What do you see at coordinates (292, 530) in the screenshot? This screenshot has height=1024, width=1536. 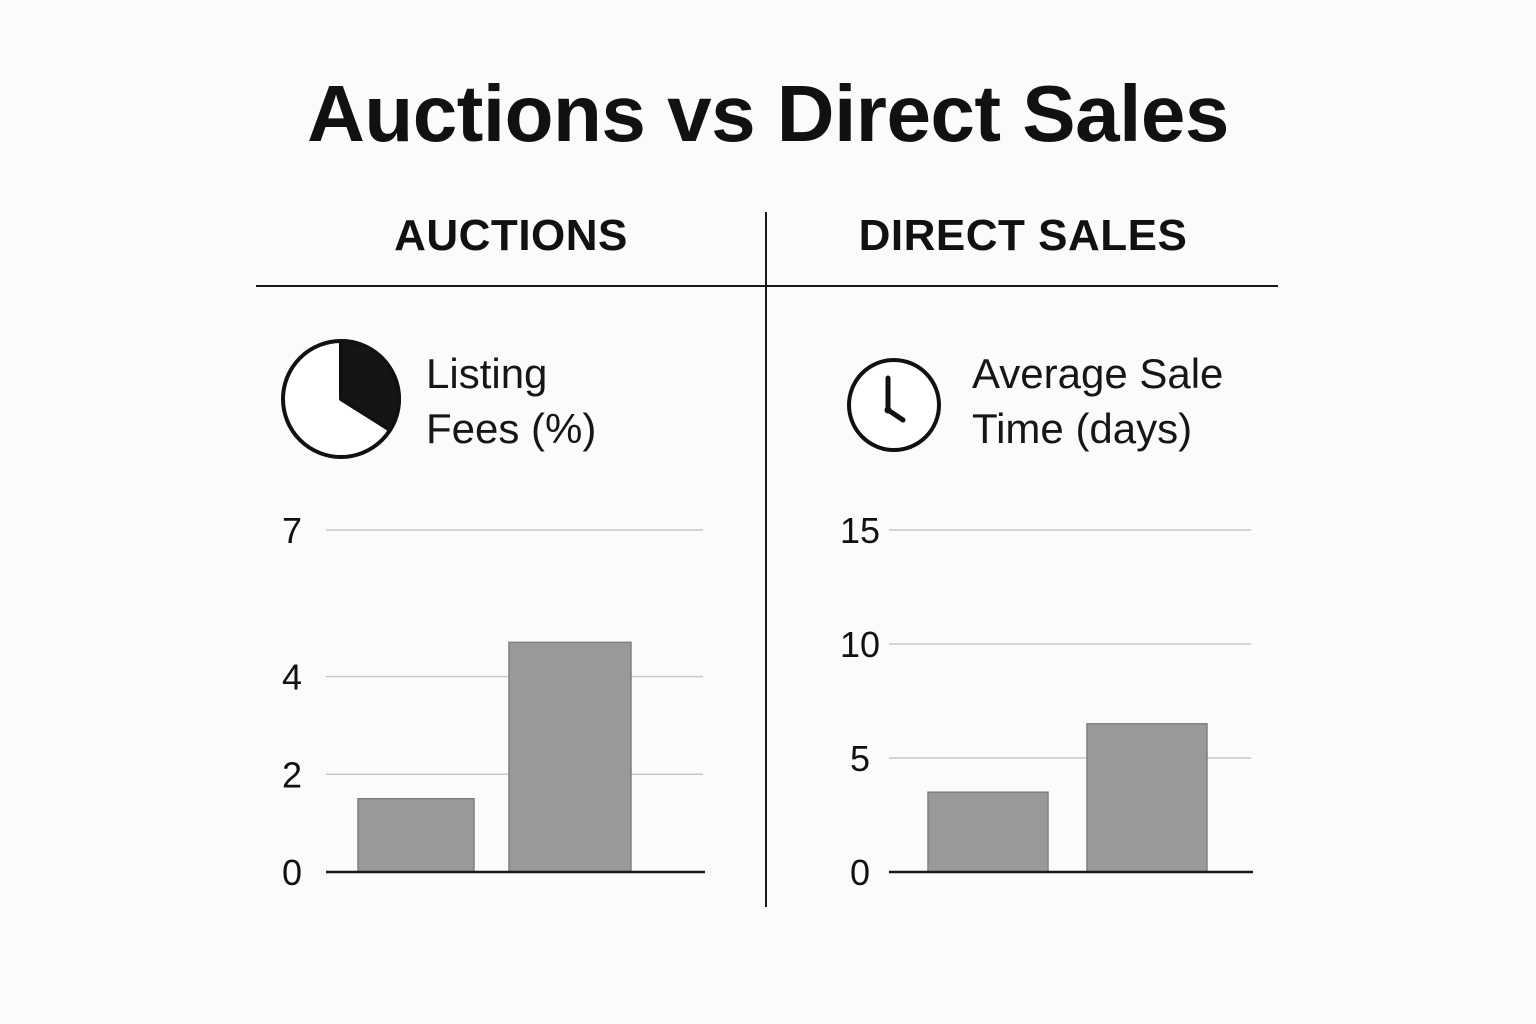 I see `y-tick-label: 7` at bounding box center [292, 530].